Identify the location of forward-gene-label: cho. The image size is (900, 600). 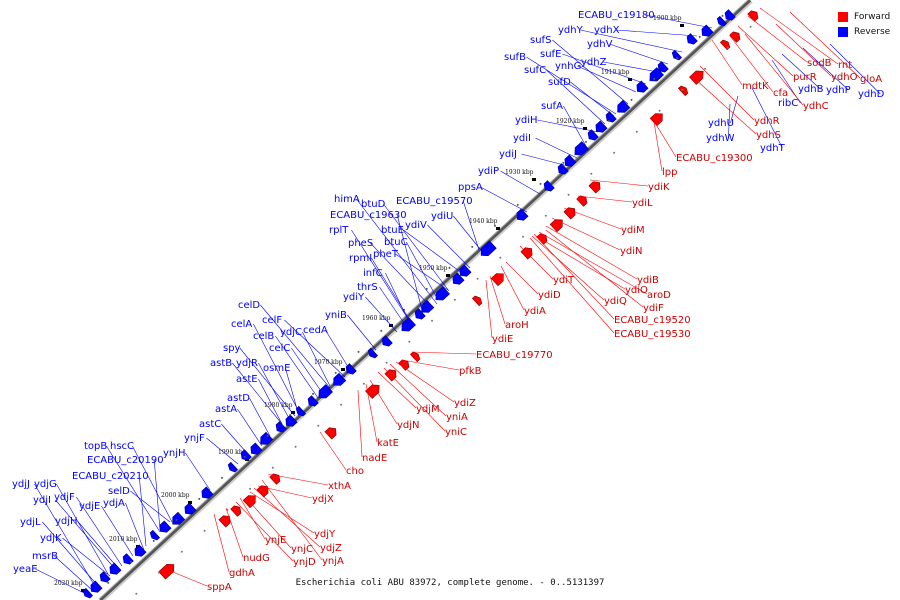
(355, 471).